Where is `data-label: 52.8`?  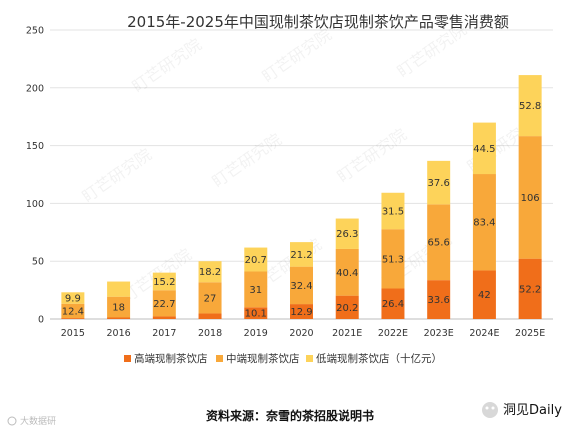 data-label: 52.8 is located at coordinates (530, 106).